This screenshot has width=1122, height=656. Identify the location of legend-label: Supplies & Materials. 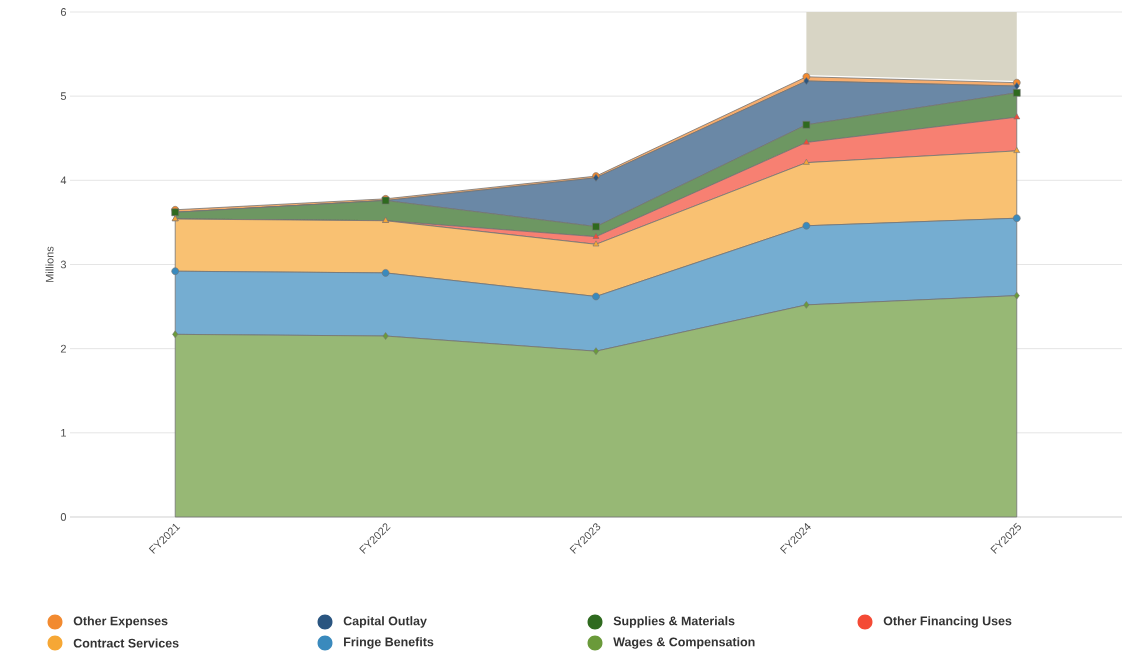
(674, 622).